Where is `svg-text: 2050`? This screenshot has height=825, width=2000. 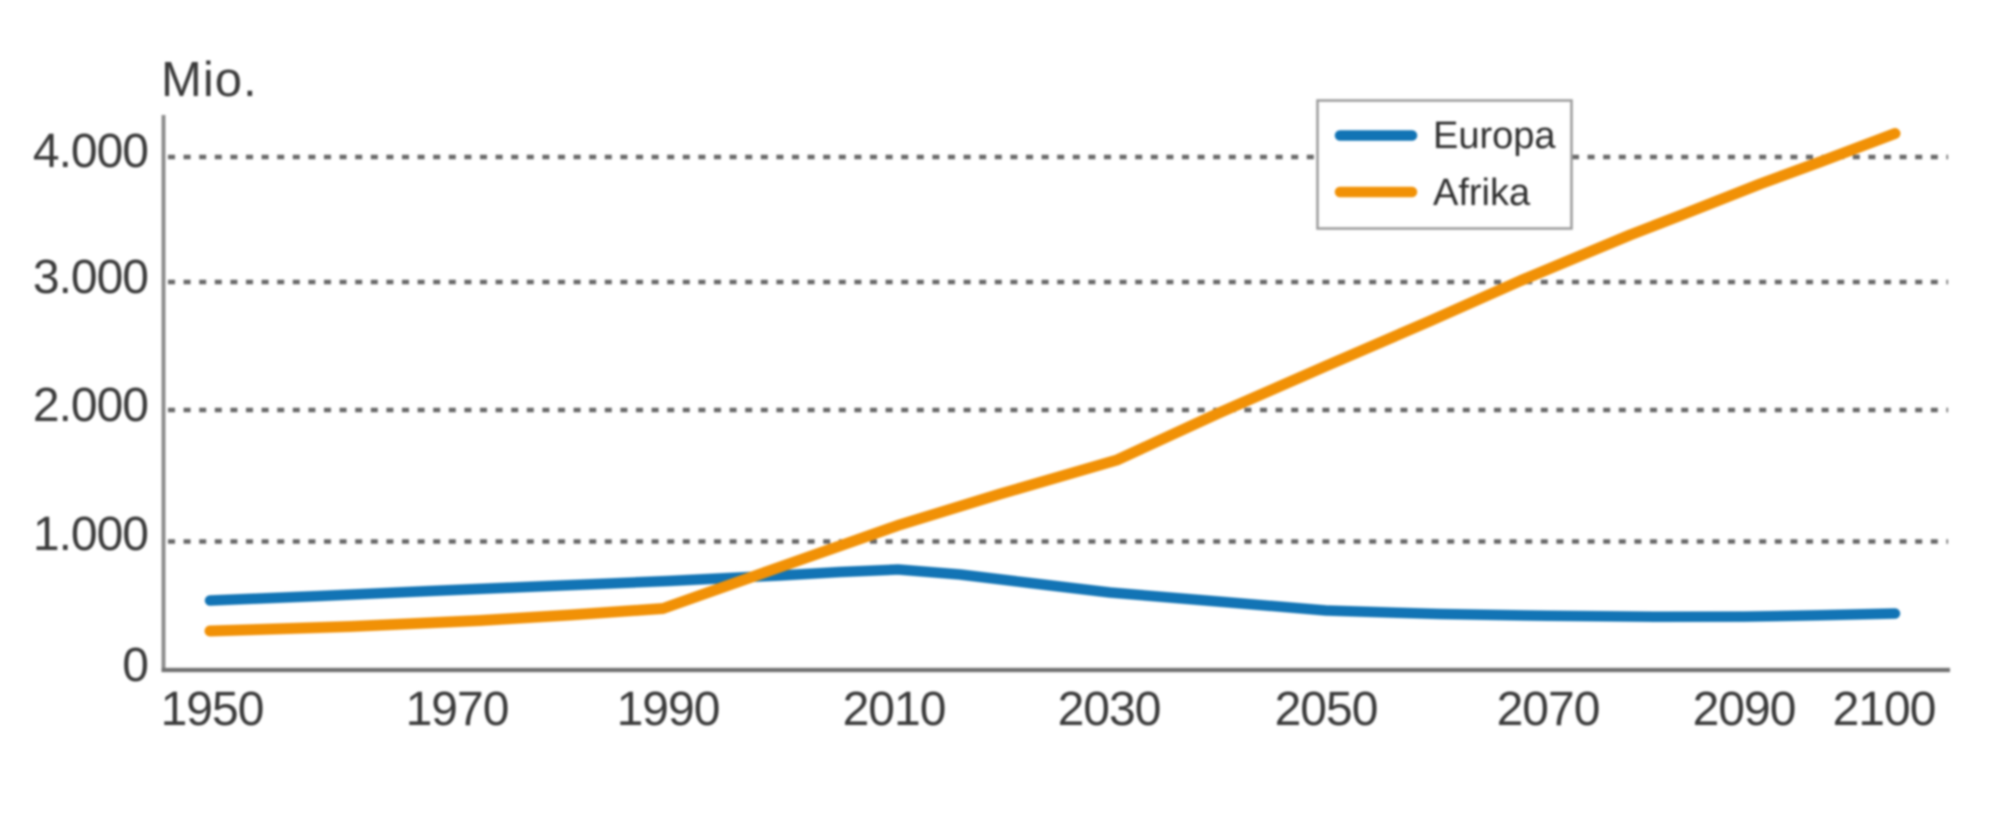
svg-text: 2050 is located at coordinates (1326, 709).